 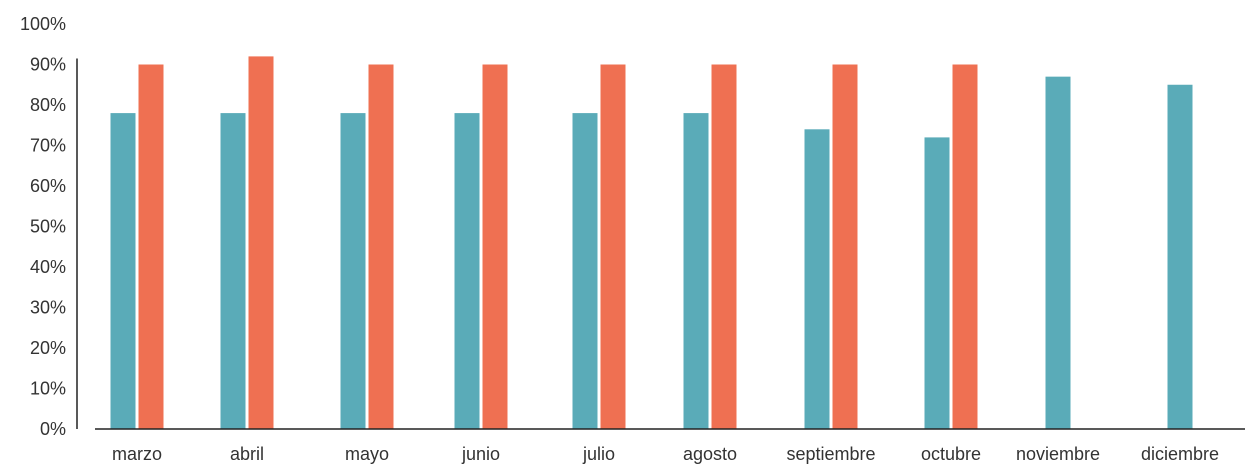 What do you see at coordinates (480, 454) in the screenshot?
I see `x-category-label: junio` at bounding box center [480, 454].